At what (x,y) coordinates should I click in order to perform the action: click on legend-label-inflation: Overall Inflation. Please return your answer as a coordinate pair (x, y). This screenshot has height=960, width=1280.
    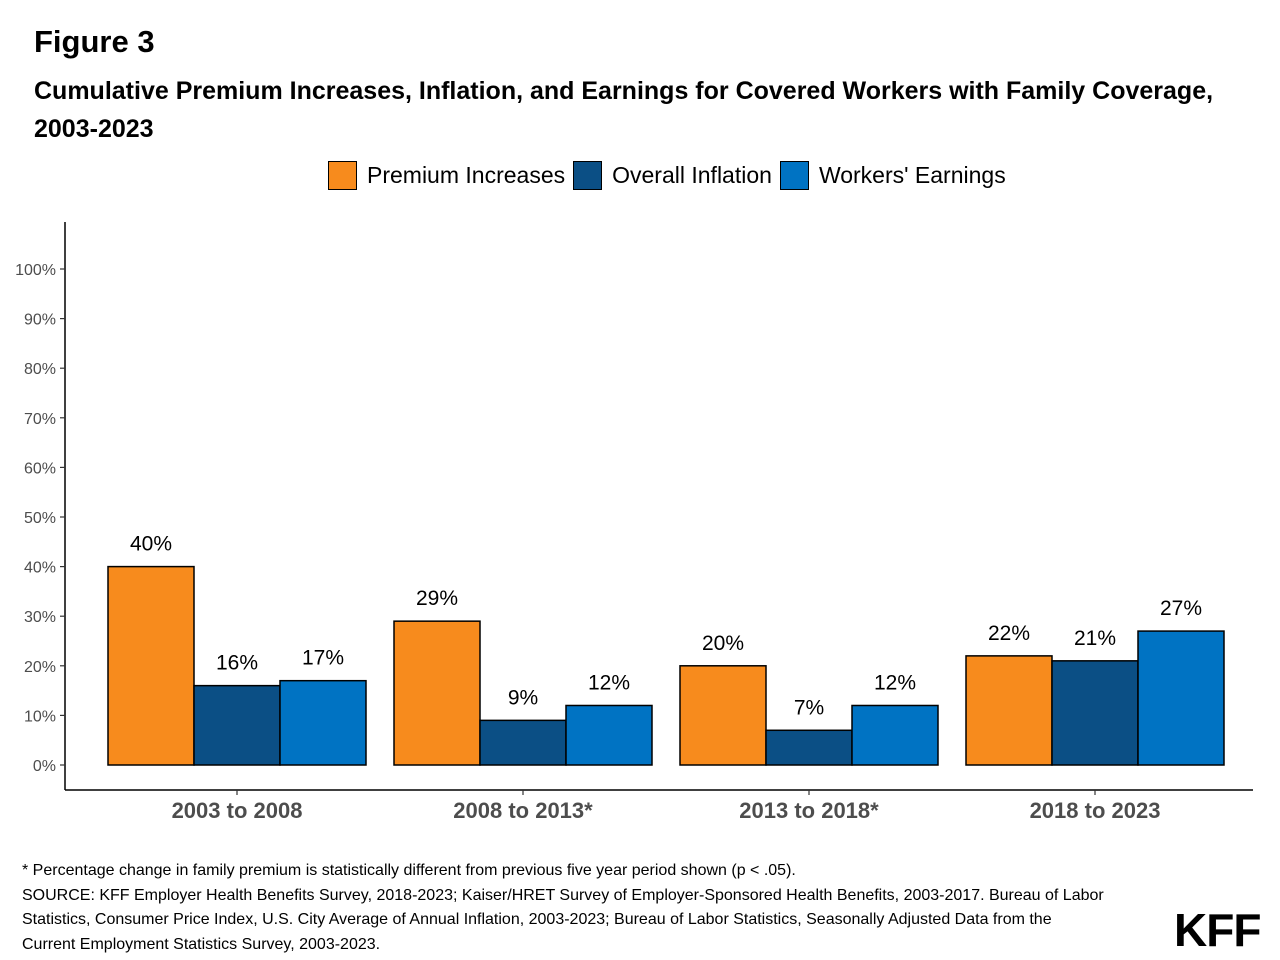
    Looking at the image, I should click on (692, 174).